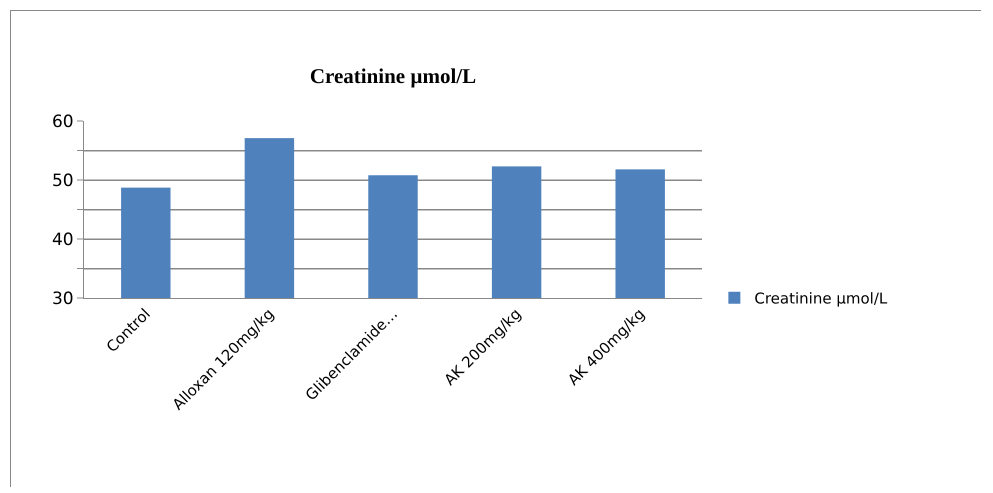 This screenshot has height=493, width=993. I want to click on chart-title: Creatinine µmol/L, so click(393, 76).